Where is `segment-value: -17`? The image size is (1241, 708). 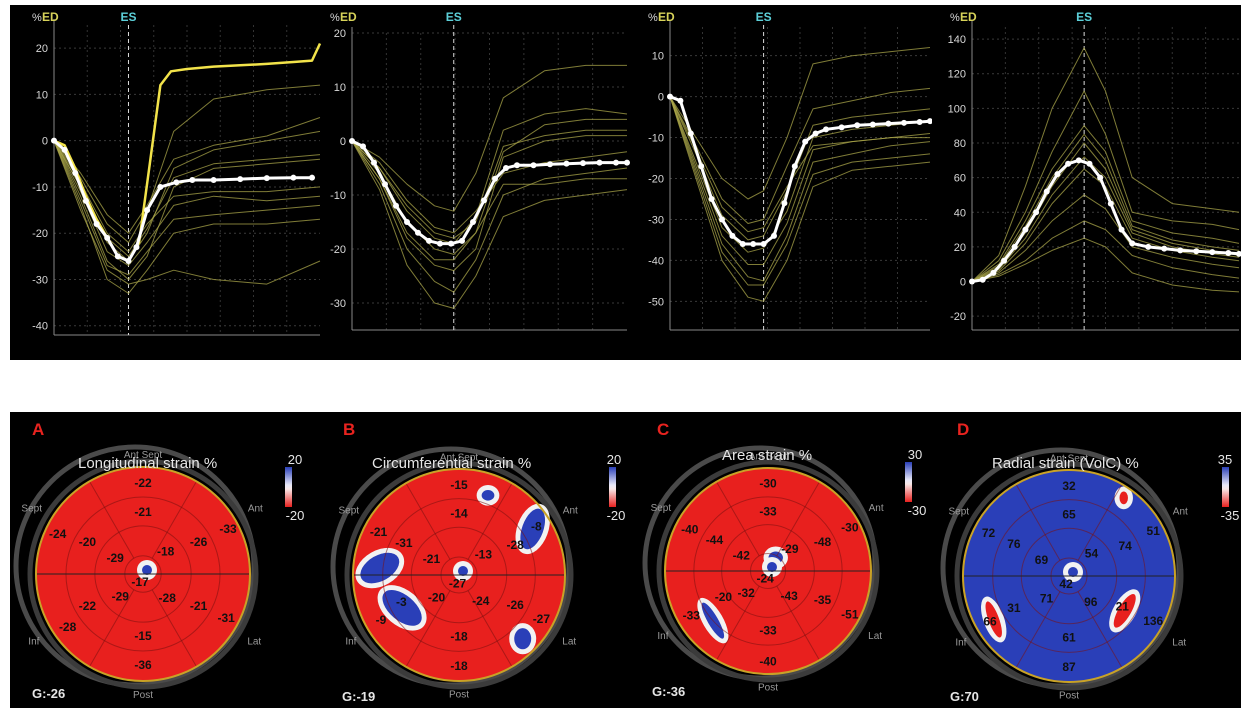
segment-value: -17 is located at coordinates (140, 582).